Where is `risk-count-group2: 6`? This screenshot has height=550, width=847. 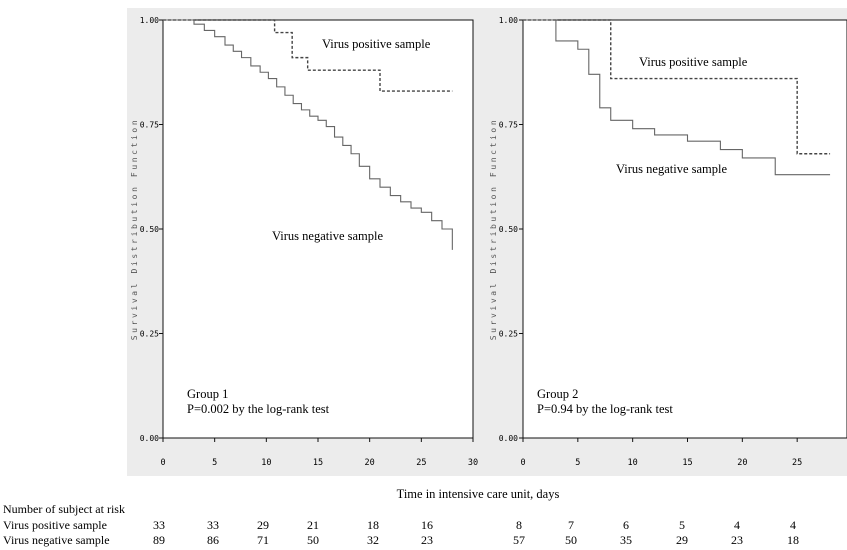
risk-count-group2: 6 is located at coordinates (626, 525).